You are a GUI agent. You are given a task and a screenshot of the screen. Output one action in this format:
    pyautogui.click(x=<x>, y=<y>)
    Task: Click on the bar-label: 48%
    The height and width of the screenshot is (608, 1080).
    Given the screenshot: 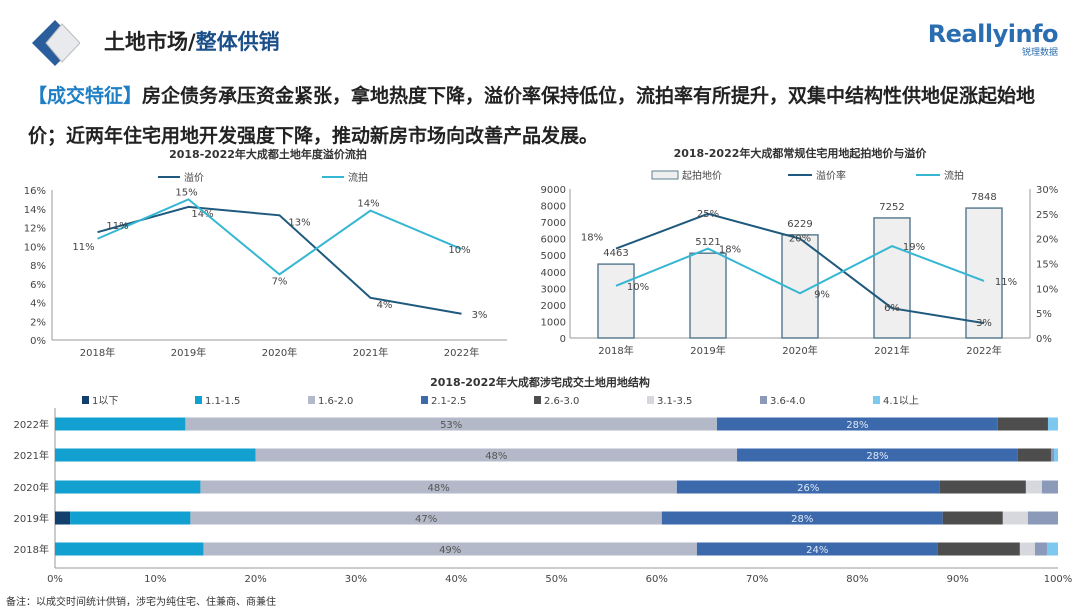 What is the action you would take?
    pyautogui.click(x=496, y=456)
    